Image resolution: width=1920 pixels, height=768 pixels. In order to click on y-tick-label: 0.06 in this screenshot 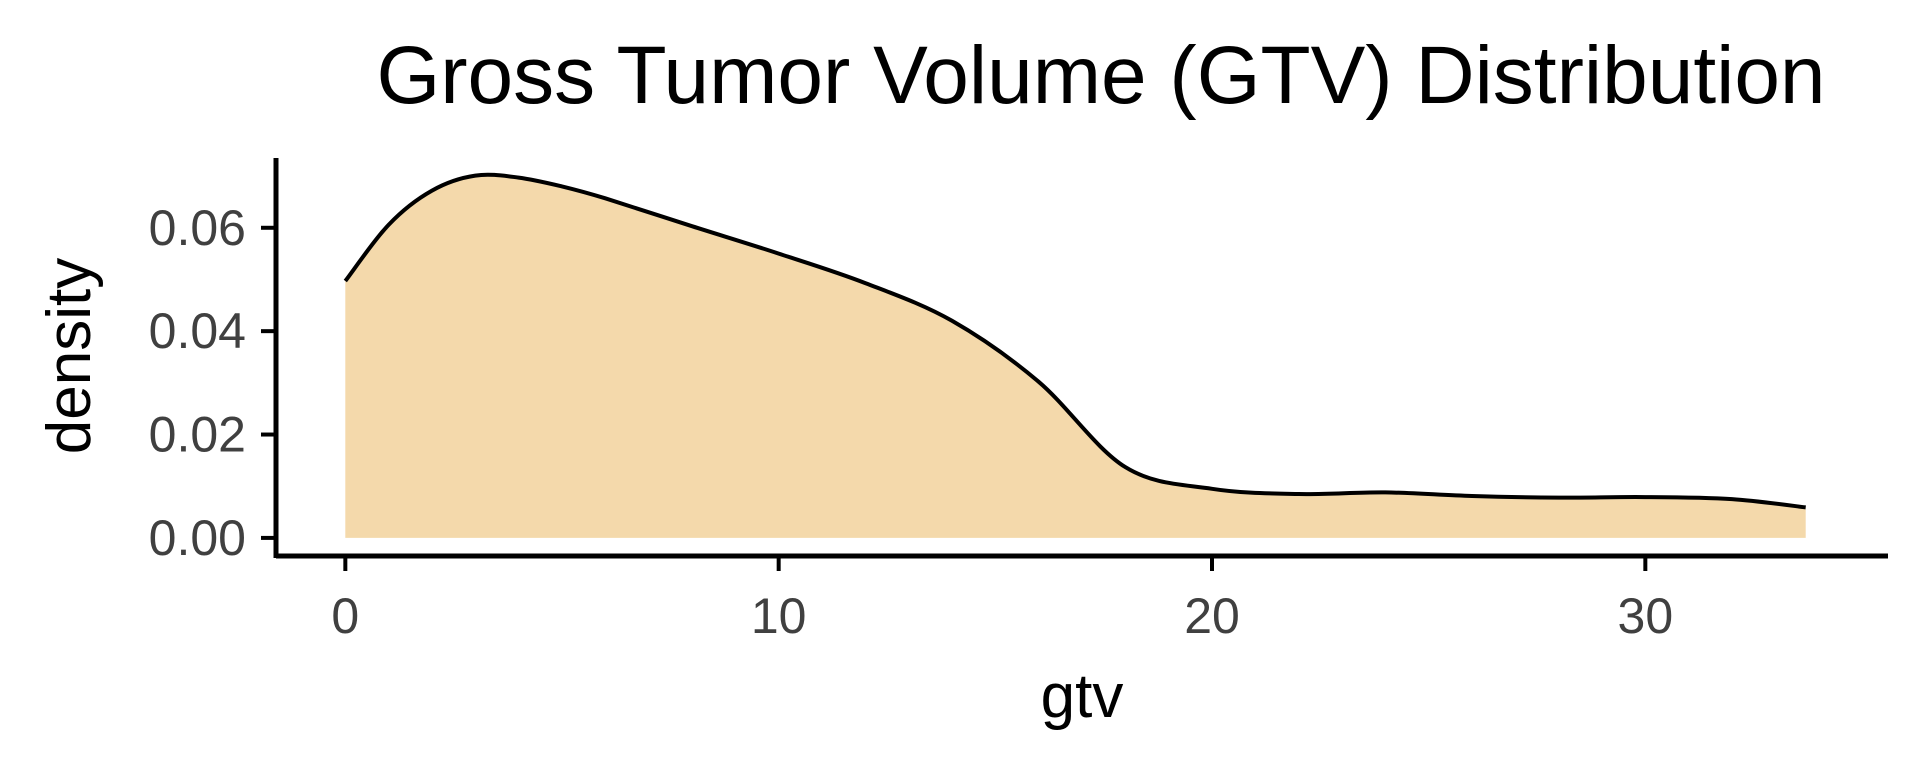, I will do `click(197, 228)`.